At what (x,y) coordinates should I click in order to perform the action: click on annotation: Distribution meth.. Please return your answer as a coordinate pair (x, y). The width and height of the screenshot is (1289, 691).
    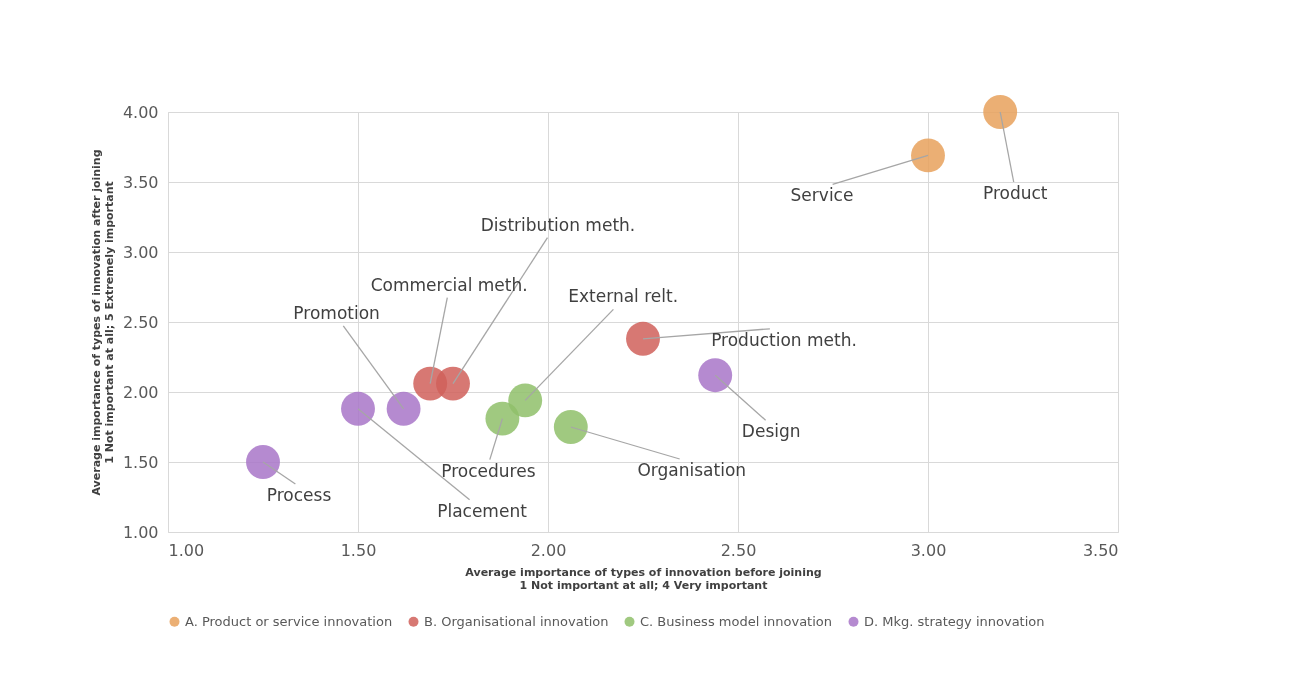
    Looking at the image, I should click on (558, 224).